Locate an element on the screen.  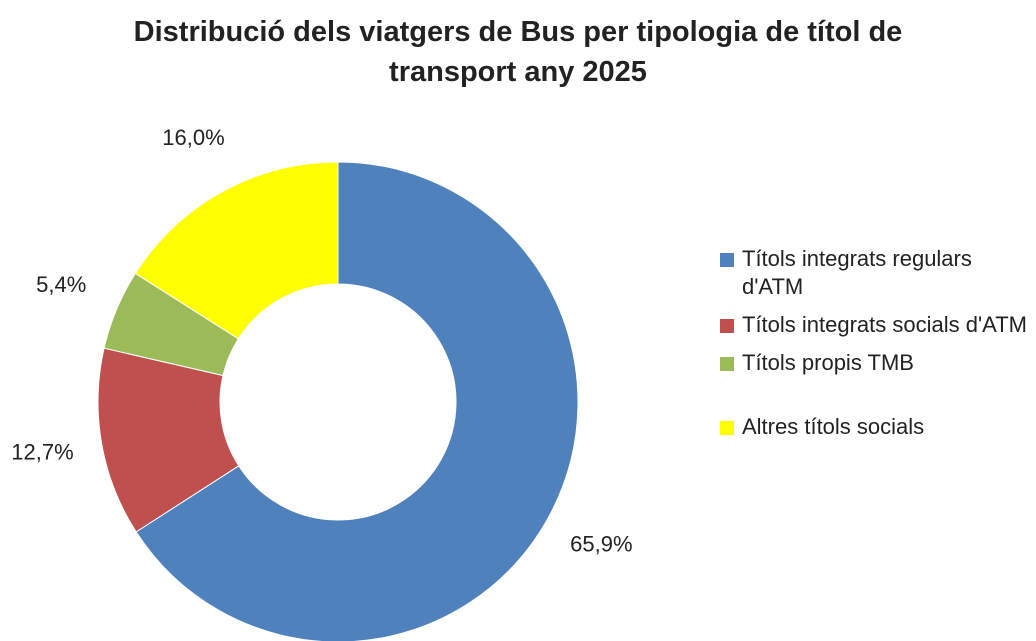
legend-label: Altres títols socials is located at coordinates (833, 426).